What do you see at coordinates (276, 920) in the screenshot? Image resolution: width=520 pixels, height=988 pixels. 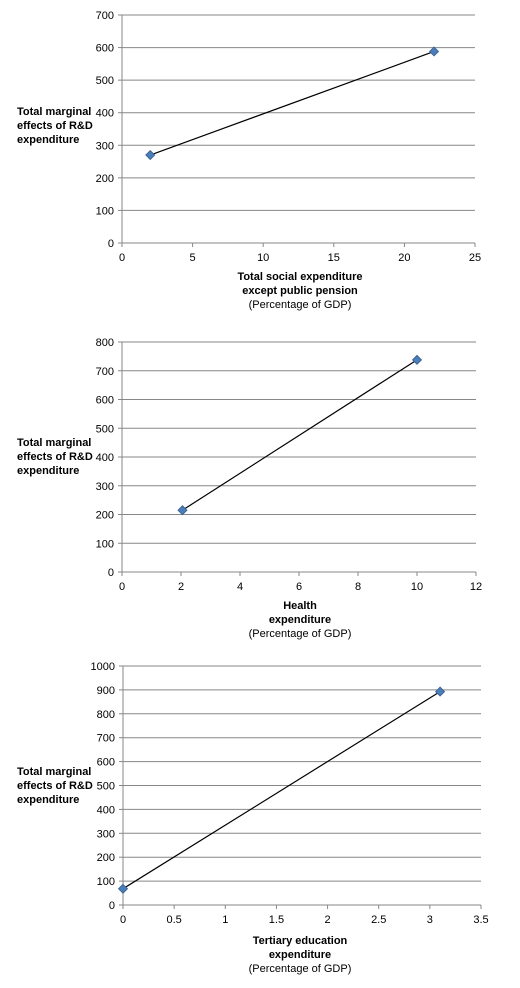 I see `x-tick-label: 1.5` at bounding box center [276, 920].